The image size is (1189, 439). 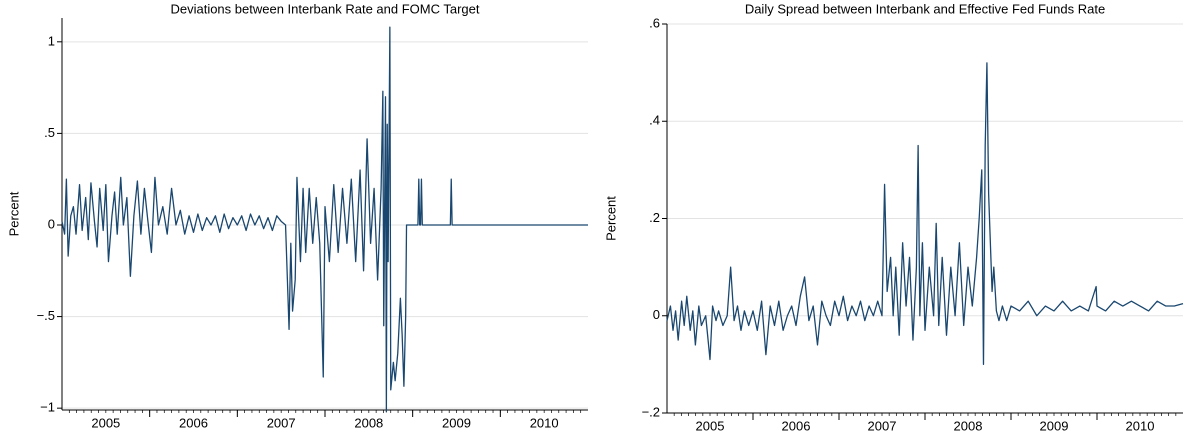 I want to click on y-tick-label: −1, so click(x=47, y=407).